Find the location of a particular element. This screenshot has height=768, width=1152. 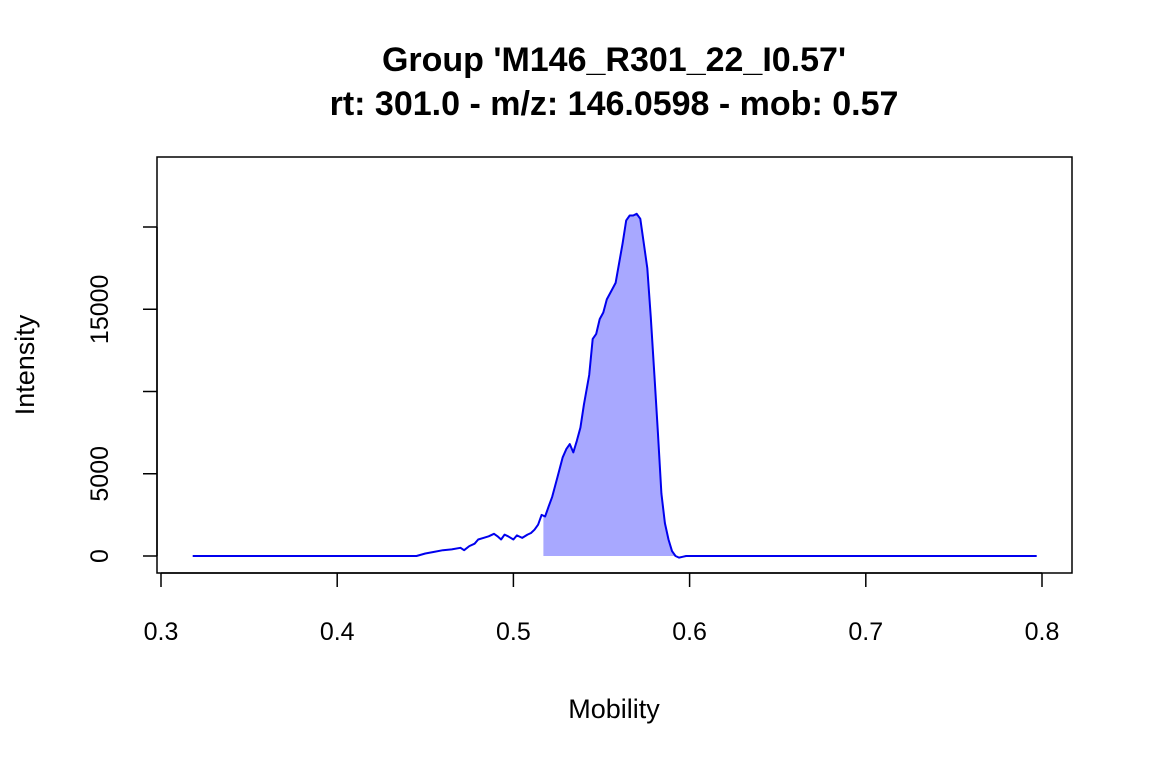

peak-area-fill is located at coordinates (616, 385).